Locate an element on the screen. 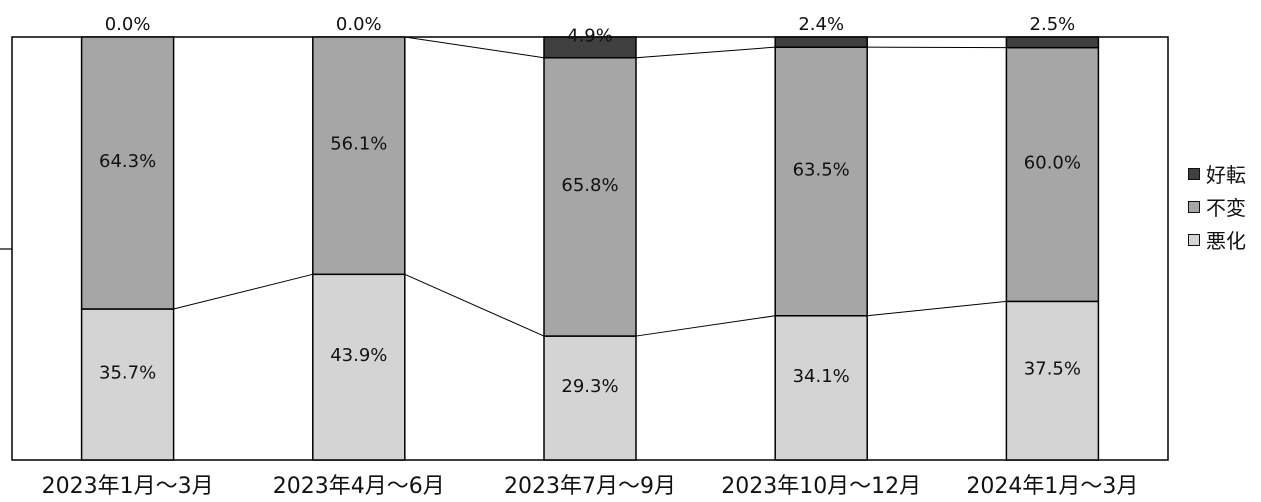 The width and height of the screenshot is (1261, 502). legend-label-worsened: 悪化 is located at coordinates (1226, 241).